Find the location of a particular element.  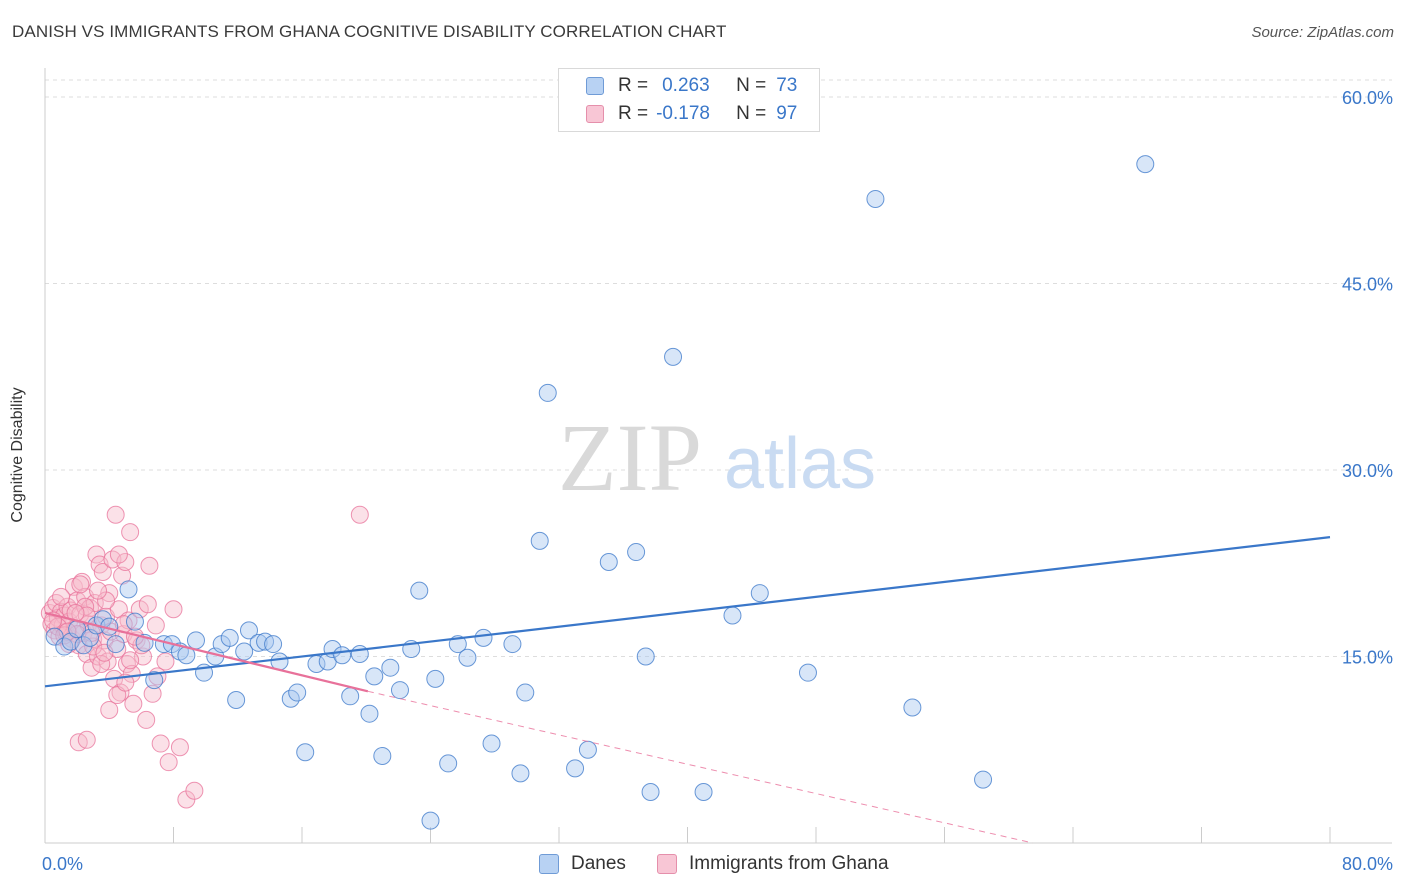

trend-line-ghana-extension is located at coordinates (700, 767).